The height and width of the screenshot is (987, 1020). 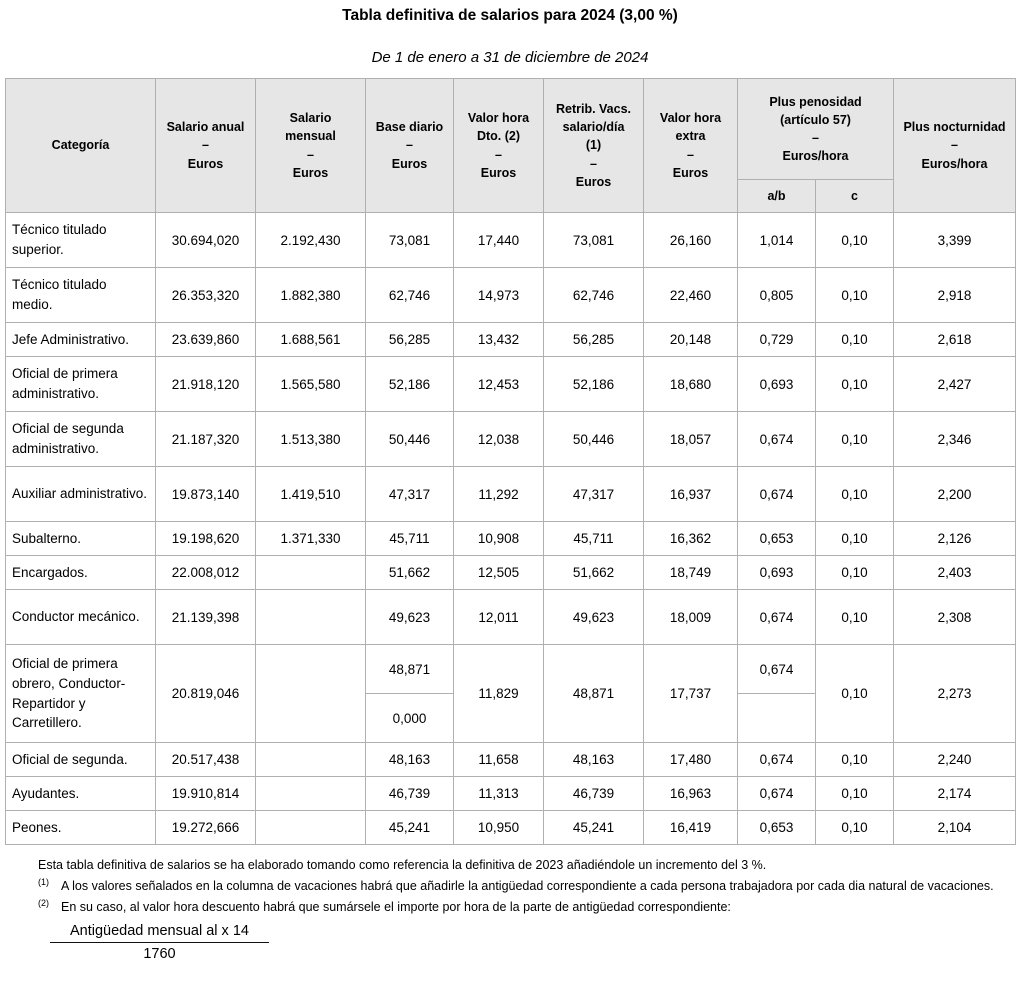 I want to click on cell-salario-mensual: 1.371,330, so click(x=310, y=538).